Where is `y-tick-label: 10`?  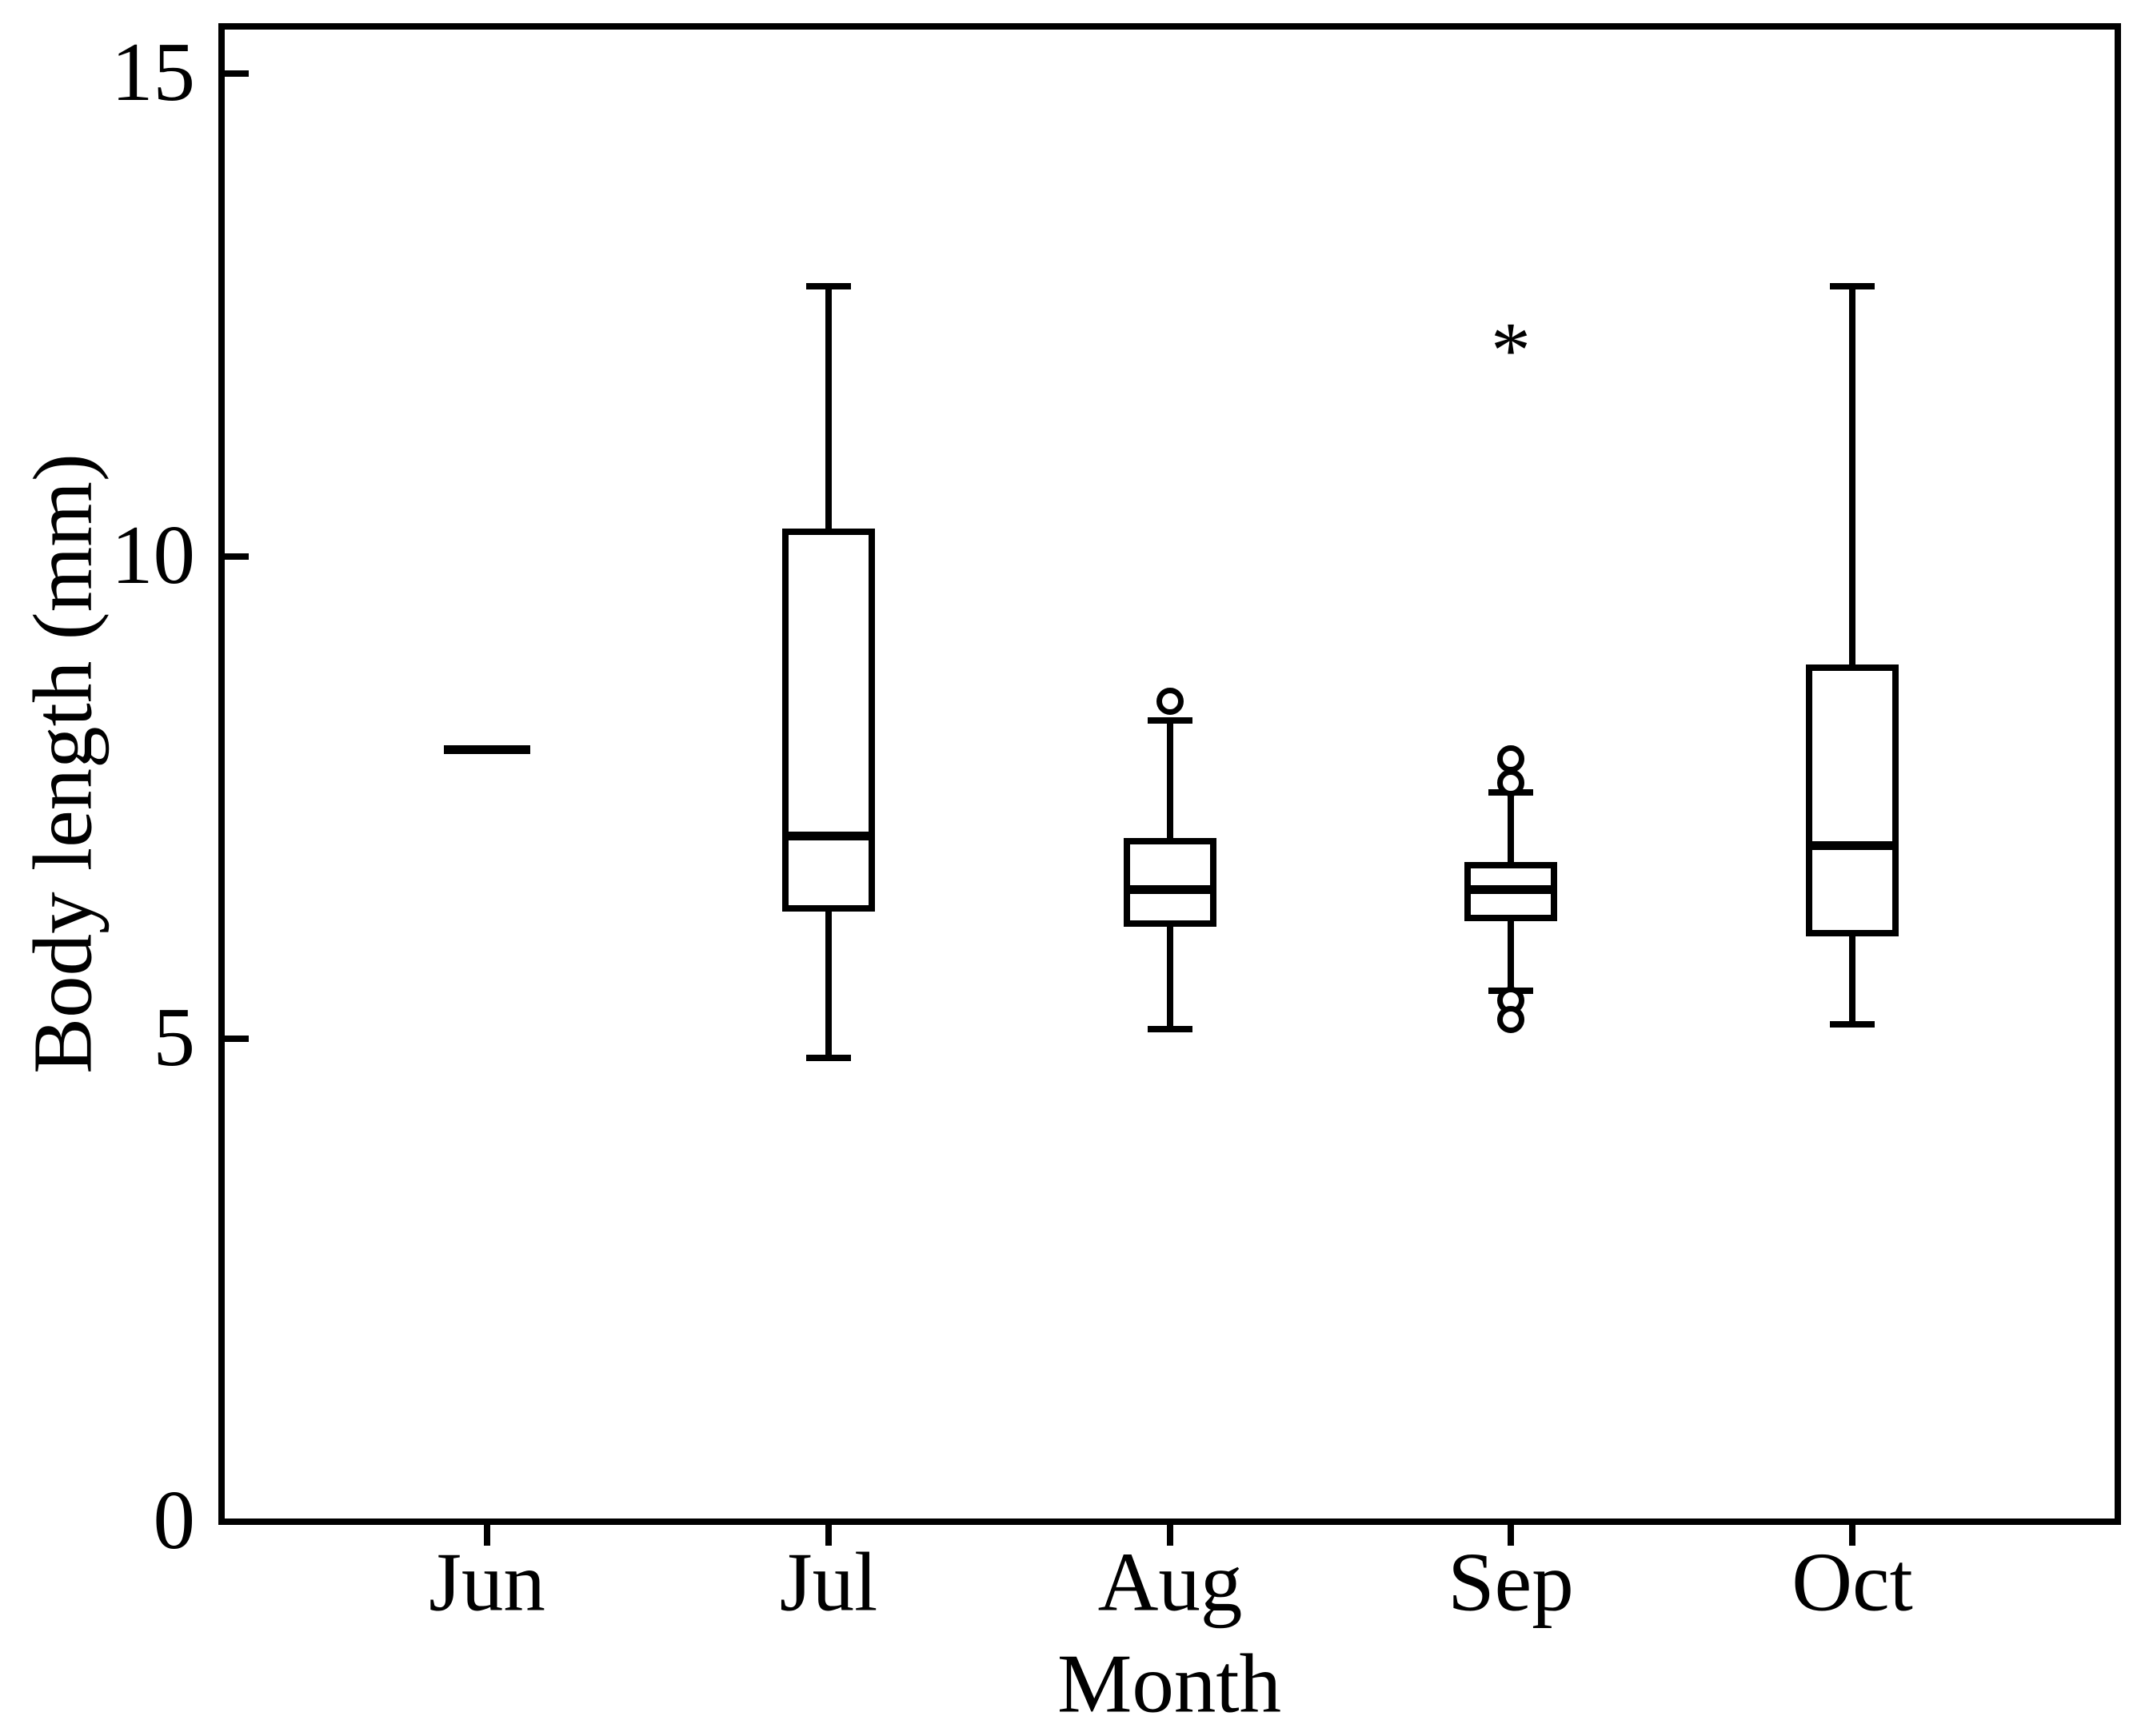
y-tick-label: 10 is located at coordinates (153, 555).